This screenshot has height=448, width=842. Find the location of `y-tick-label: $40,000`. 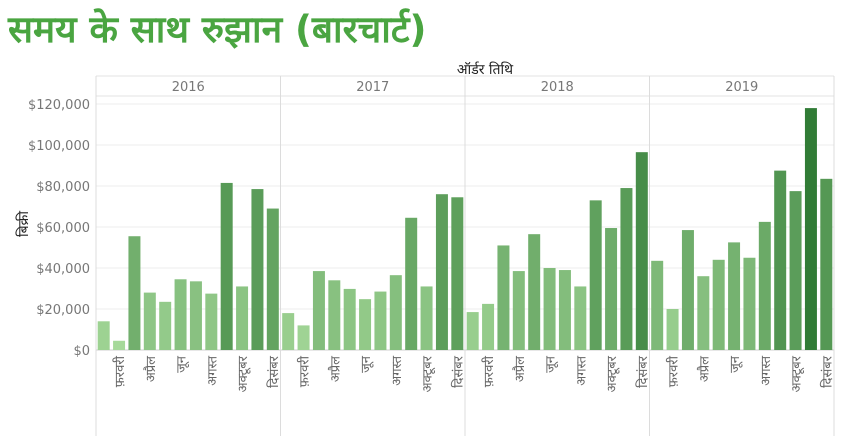

y-tick-label: $40,000 is located at coordinates (63, 269).